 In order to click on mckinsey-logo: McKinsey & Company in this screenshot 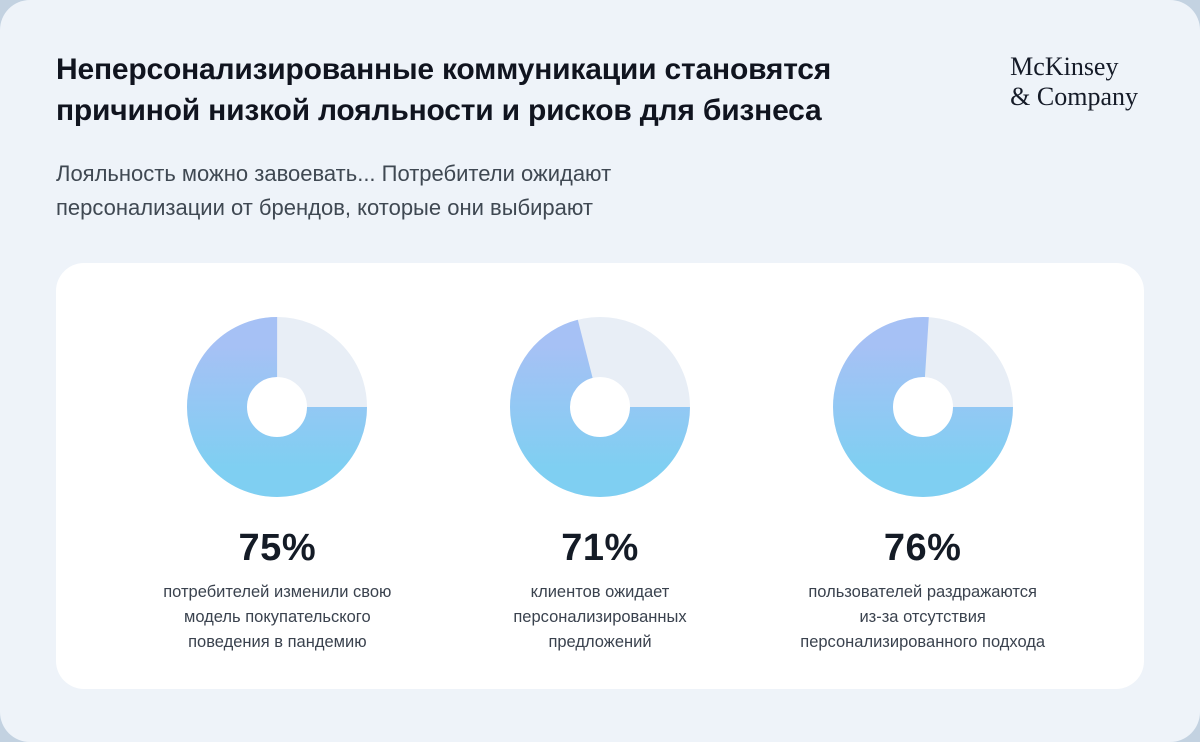, I will do `click(1074, 82)`.